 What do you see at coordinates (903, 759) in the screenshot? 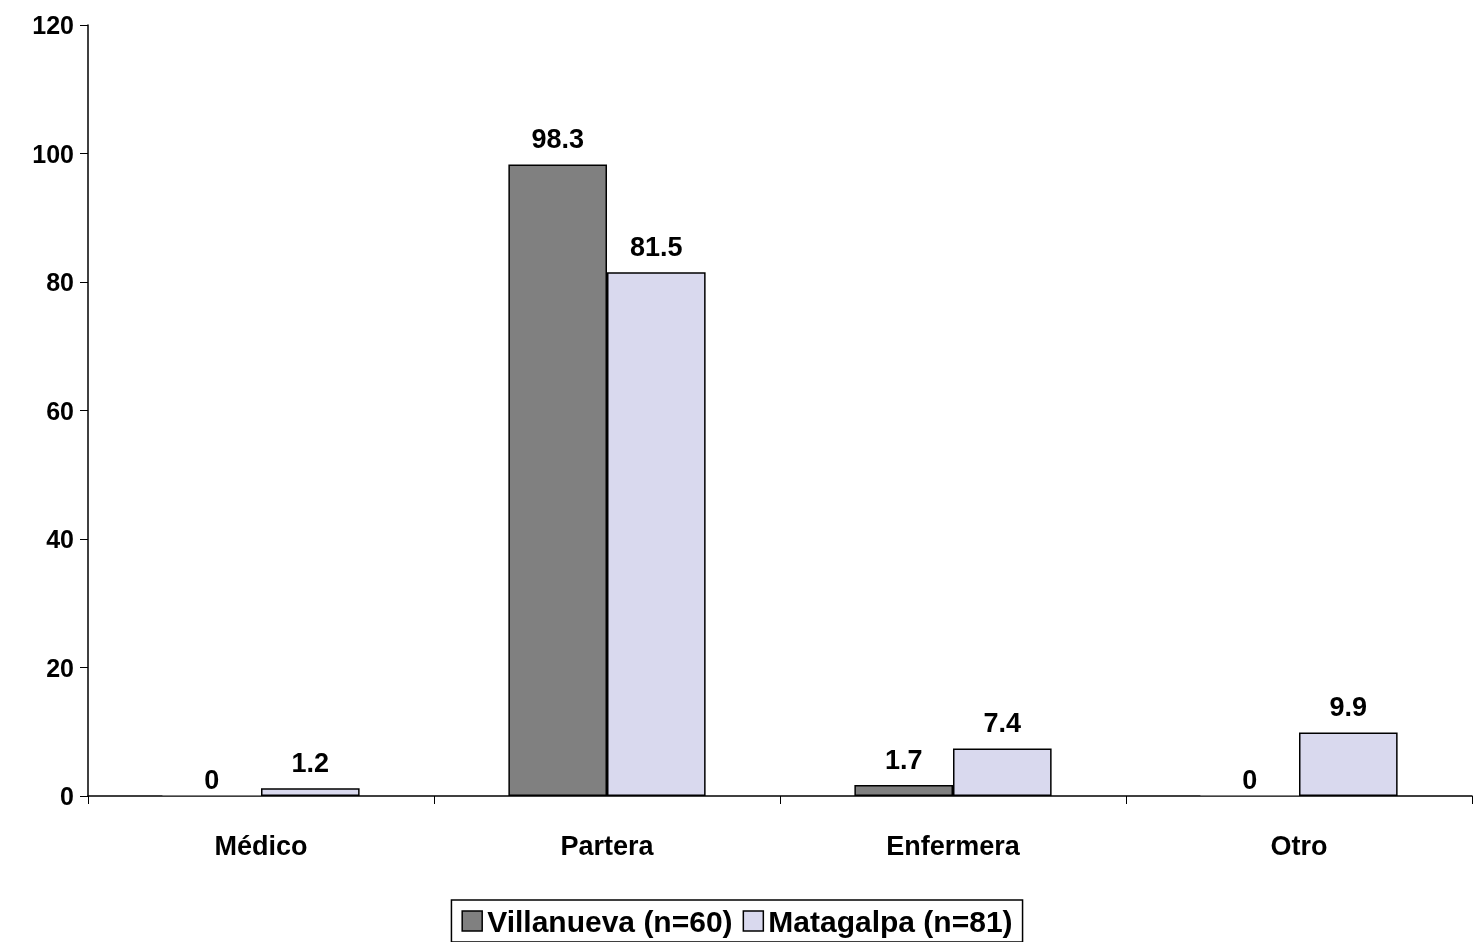
I see `data-label: 1.7` at bounding box center [903, 759].